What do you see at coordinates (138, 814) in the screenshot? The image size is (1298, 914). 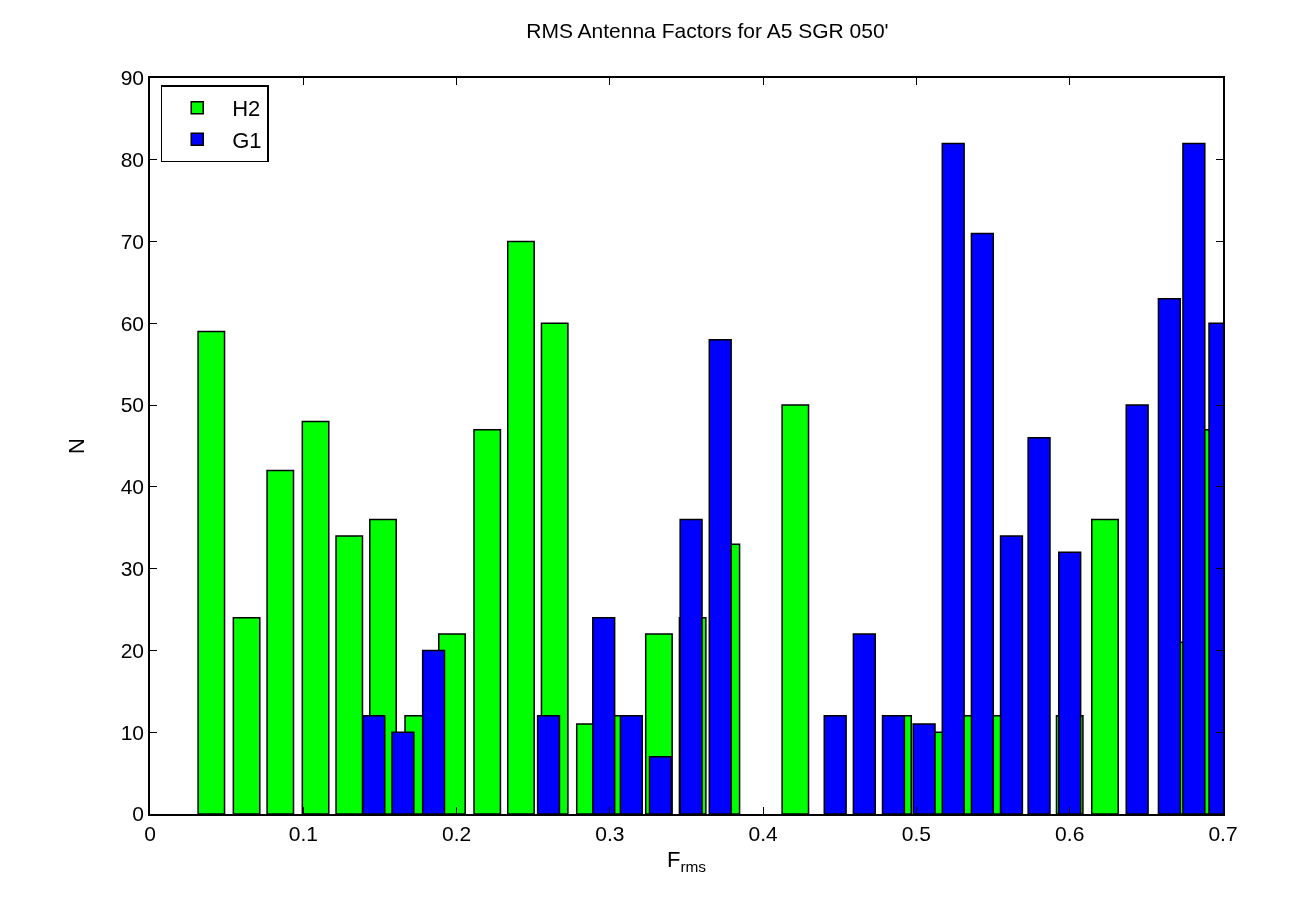 I see `y-tick-label: 0` at bounding box center [138, 814].